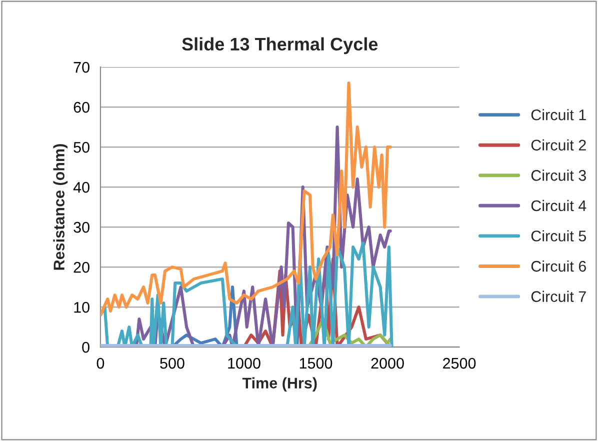 This screenshot has height=441, width=598. I want to click on y-tick-label: 60, so click(82, 107).